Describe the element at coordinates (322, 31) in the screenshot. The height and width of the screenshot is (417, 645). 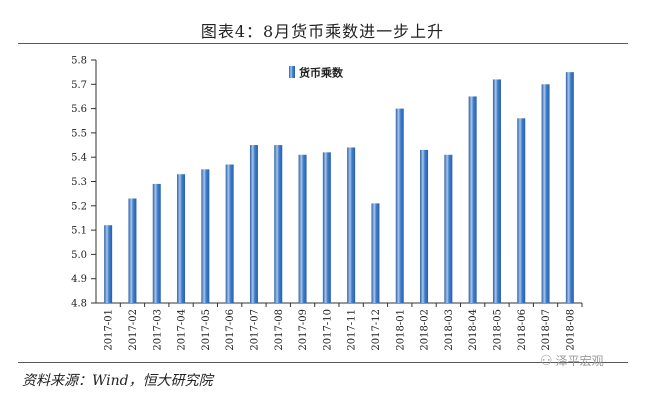
I see `figure-title: 图表4：8月货币乘数进一步上升` at that location.